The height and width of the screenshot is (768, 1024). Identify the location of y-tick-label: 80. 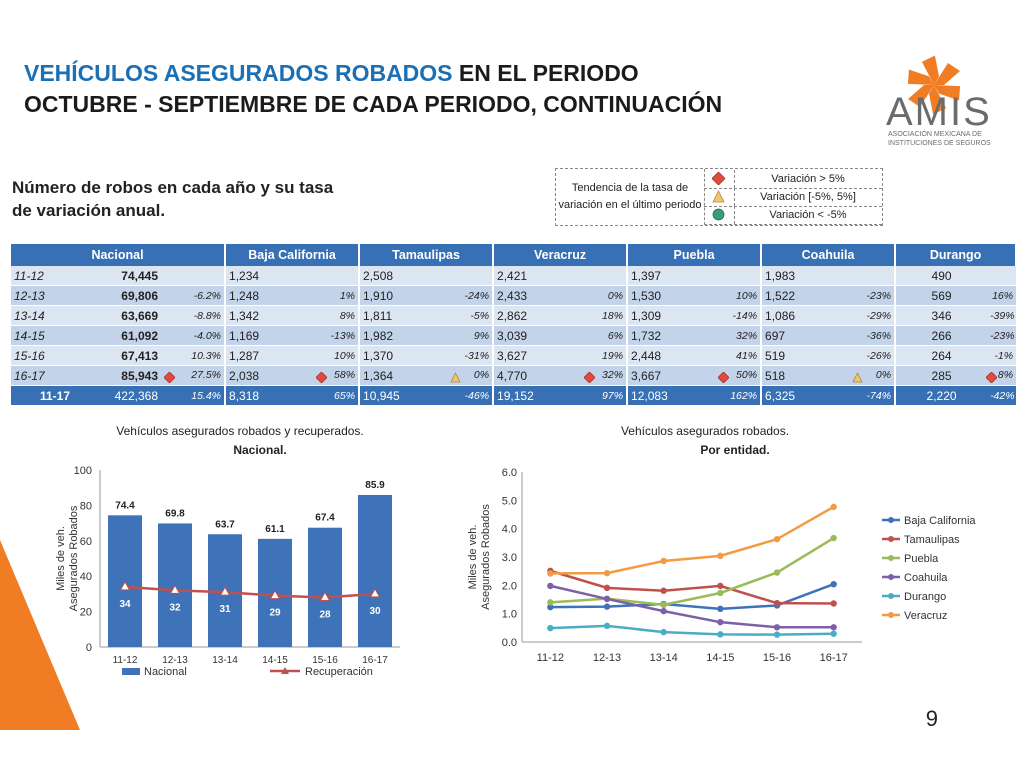
(86, 506).